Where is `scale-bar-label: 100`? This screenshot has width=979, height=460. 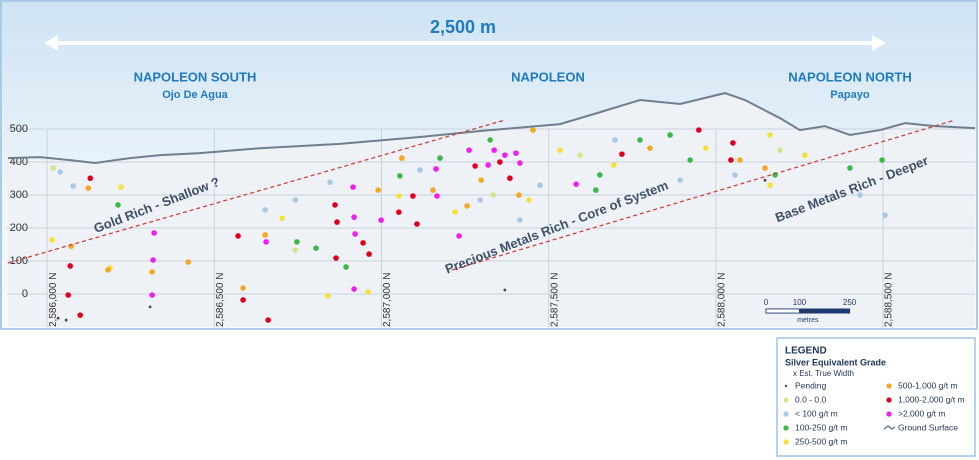
scale-bar-label: 100 is located at coordinates (800, 302).